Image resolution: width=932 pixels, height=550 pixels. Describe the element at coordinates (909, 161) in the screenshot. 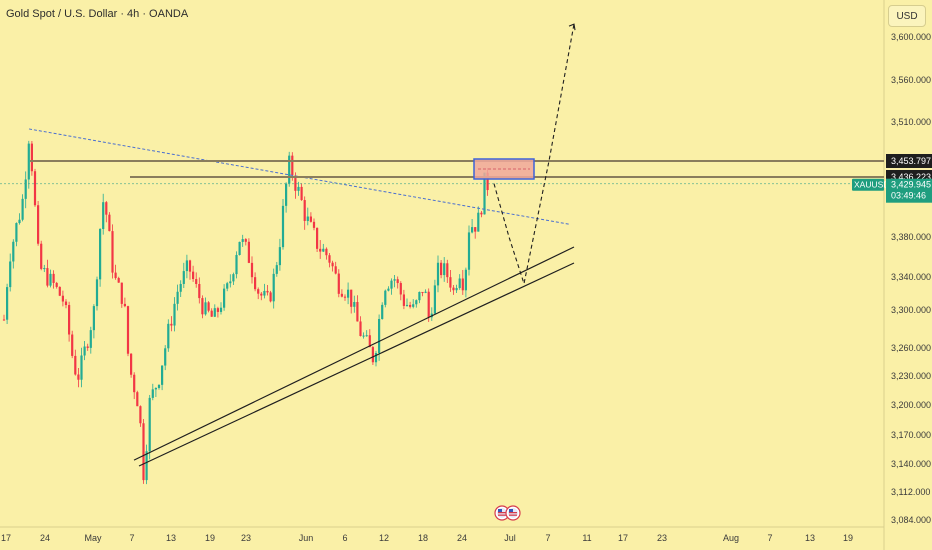

I see `price-level-tag: 3,453.797` at that location.